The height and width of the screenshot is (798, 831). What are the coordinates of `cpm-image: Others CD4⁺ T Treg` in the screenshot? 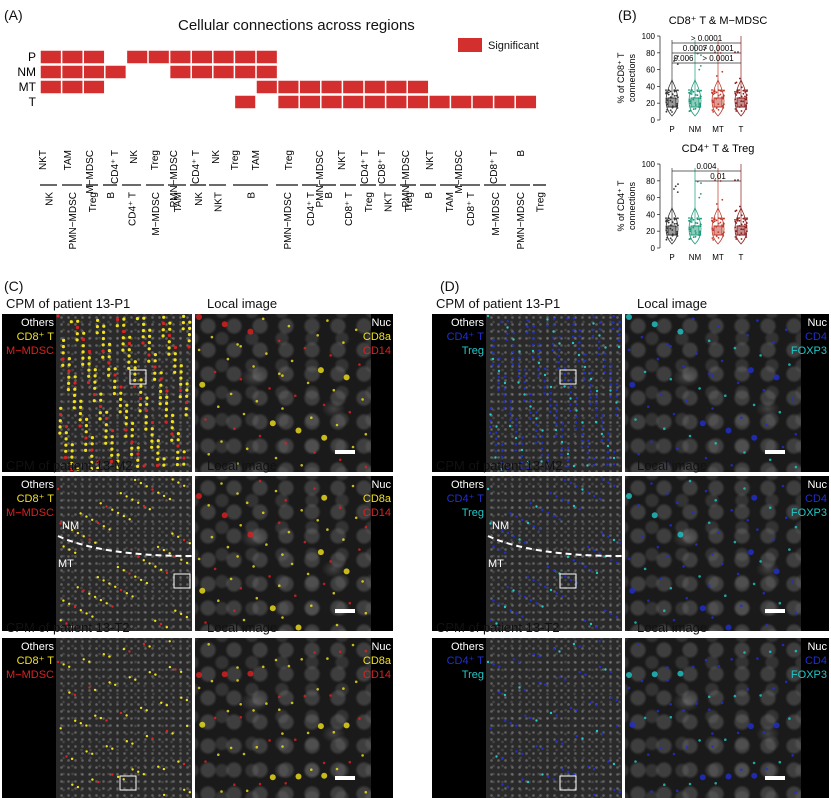 It's located at (527, 393).